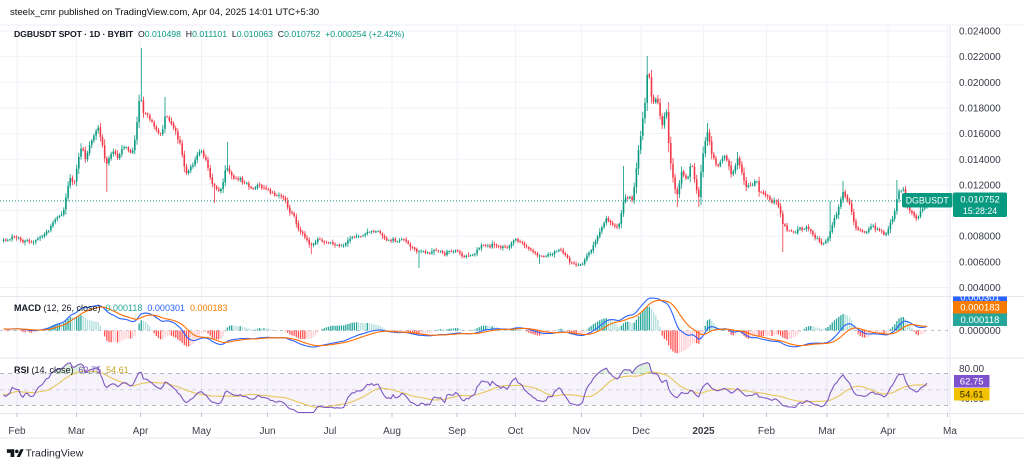 The height and width of the screenshot is (467, 1024). I want to click on svg-text: Dec, so click(641, 431).